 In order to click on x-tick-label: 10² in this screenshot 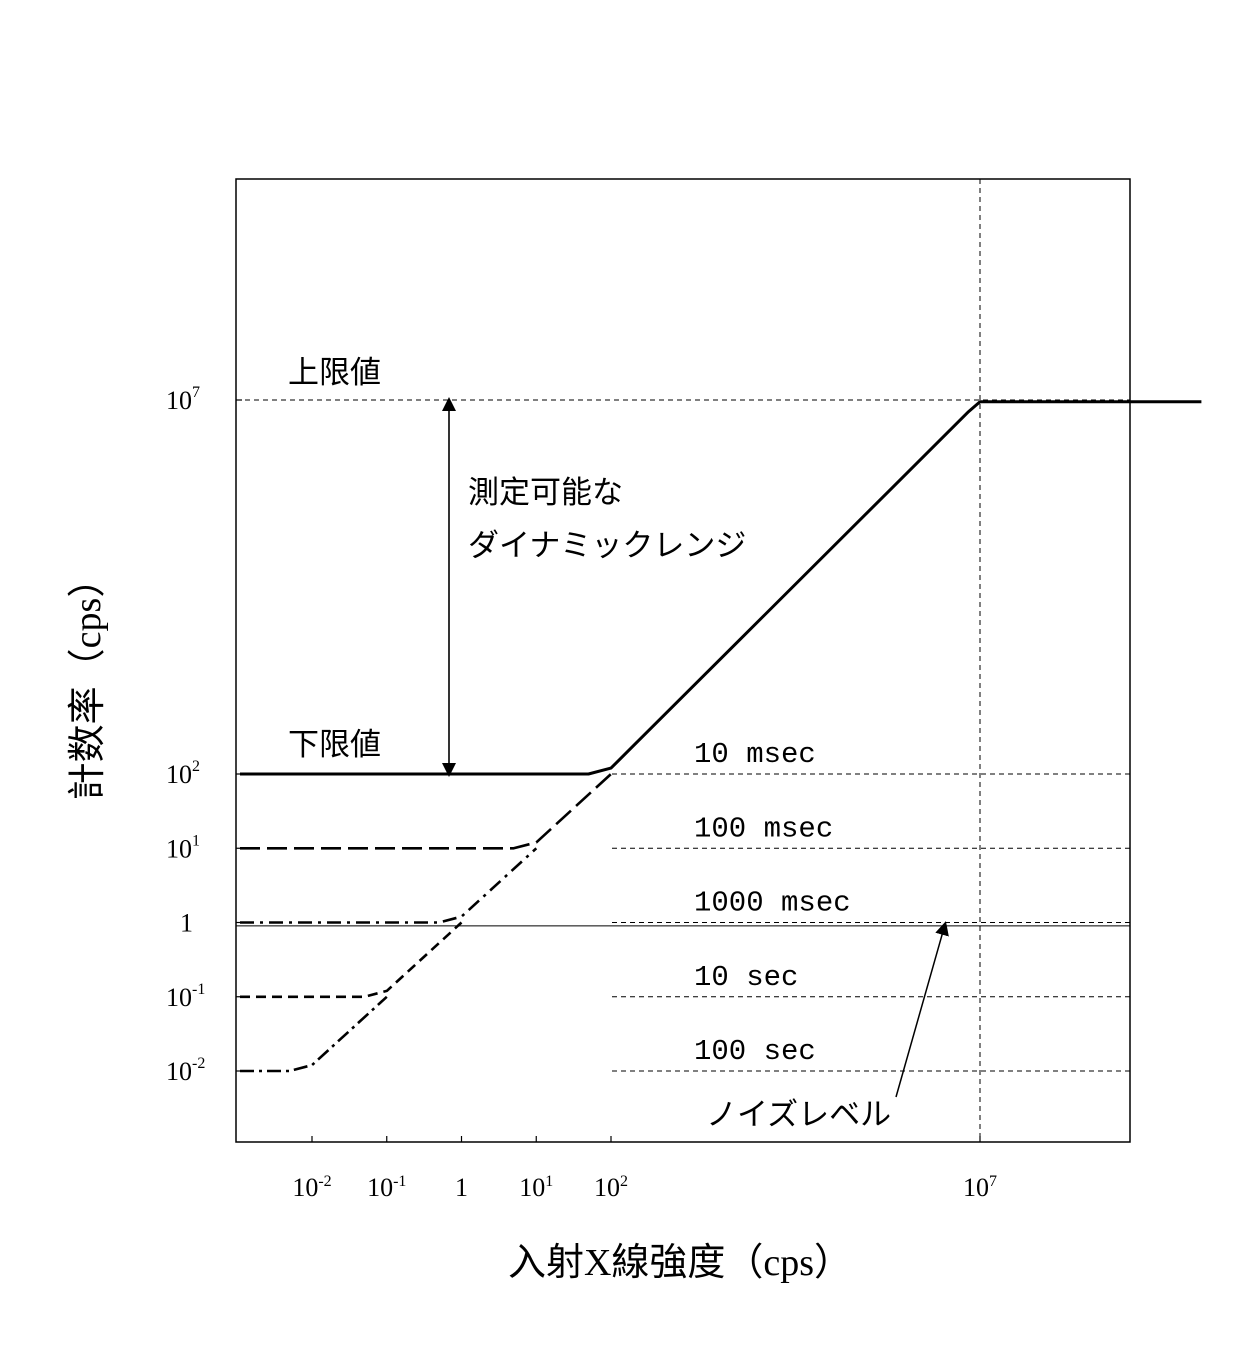, I will do `click(611, 1187)`.